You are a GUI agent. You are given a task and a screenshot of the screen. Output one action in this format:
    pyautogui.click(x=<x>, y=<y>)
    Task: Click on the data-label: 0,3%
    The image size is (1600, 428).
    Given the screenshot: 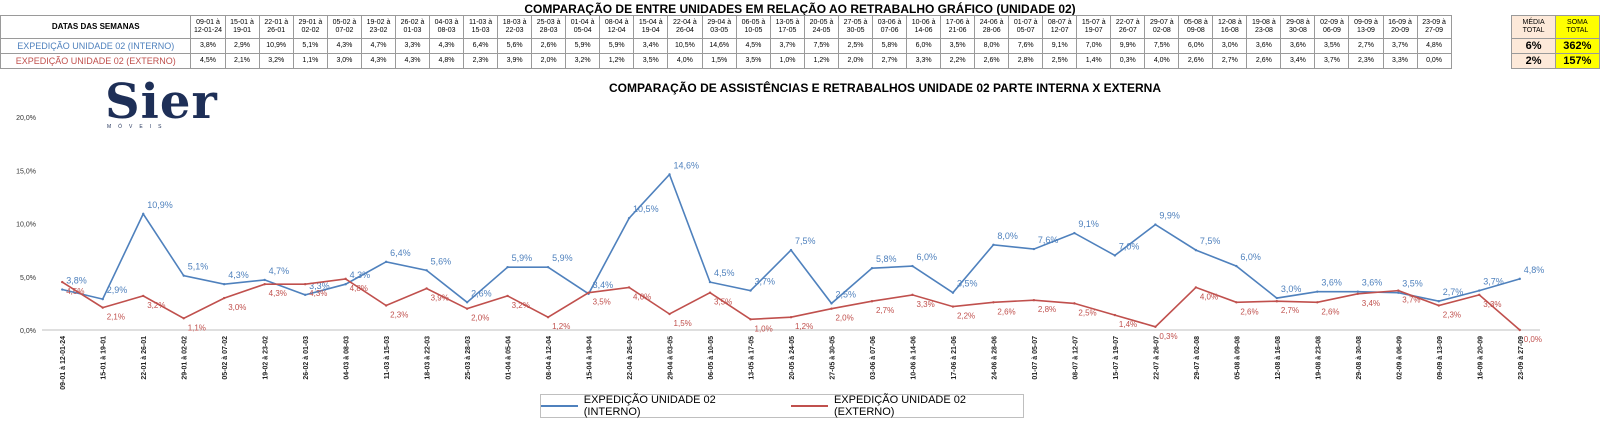 What is the action you would take?
    pyautogui.click(x=1168, y=336)
    